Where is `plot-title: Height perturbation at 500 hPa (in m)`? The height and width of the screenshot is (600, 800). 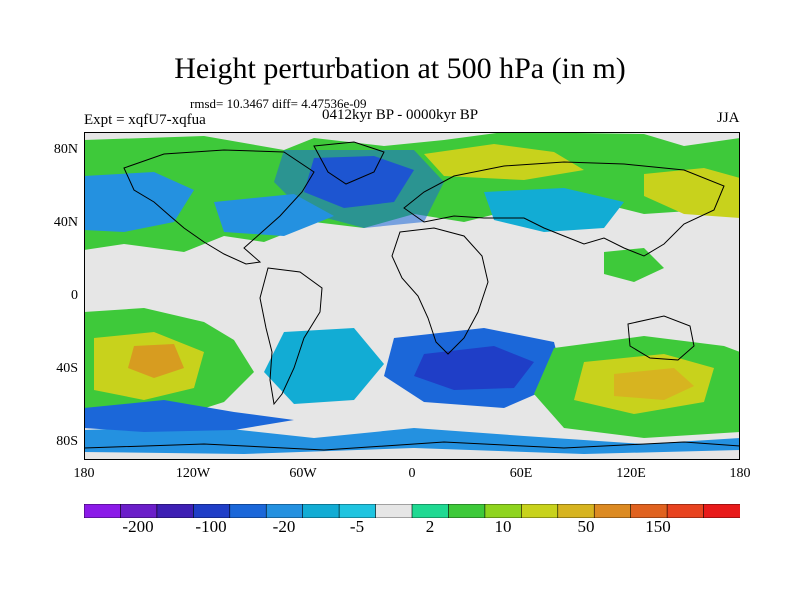 plot-title: Height perturbation at 500 hPa (in m) is located at coordinates (400, 68).